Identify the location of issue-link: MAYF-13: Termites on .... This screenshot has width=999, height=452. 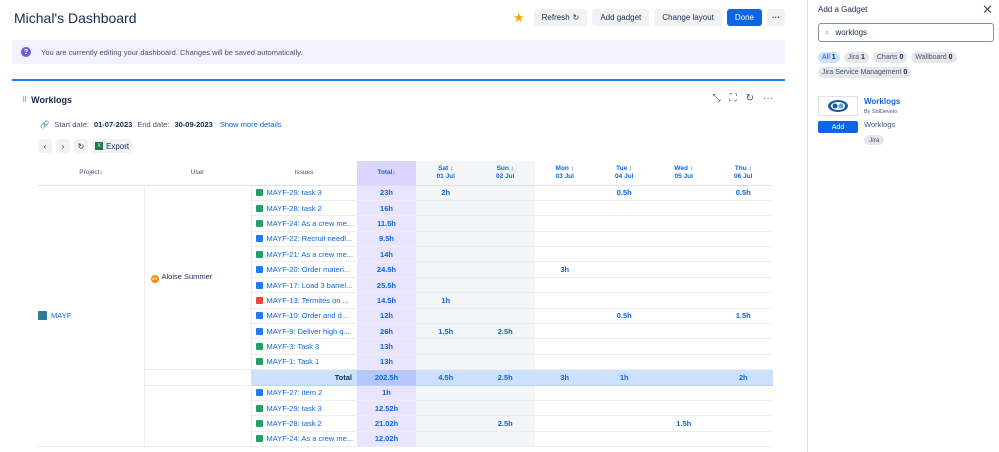
(307, 300).